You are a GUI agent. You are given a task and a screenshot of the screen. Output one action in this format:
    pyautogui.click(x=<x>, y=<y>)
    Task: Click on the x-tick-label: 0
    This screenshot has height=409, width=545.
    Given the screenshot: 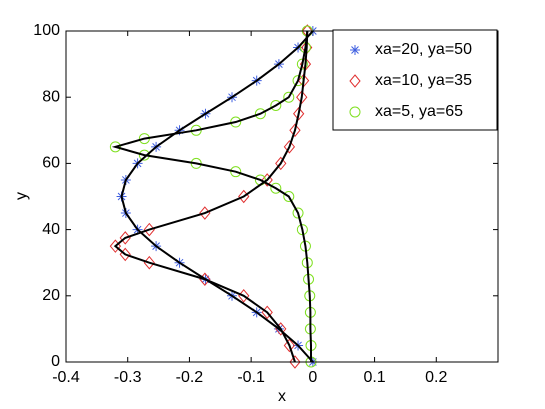 What is the action you would take?
    pyautogui.click(x=312, y=377)
    